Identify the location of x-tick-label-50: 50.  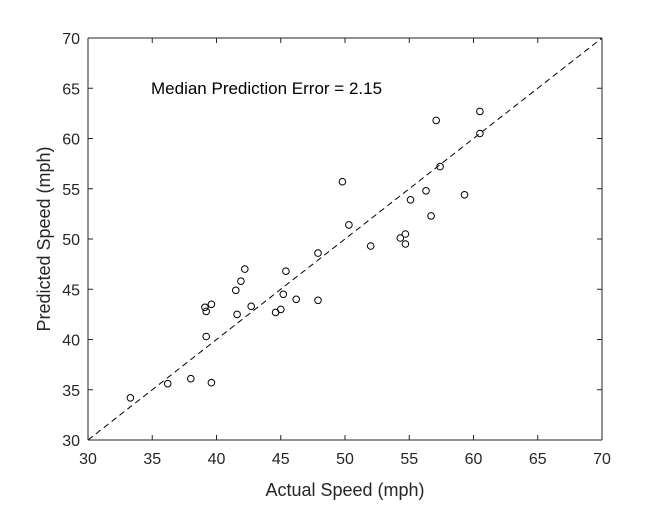
(345, 459).